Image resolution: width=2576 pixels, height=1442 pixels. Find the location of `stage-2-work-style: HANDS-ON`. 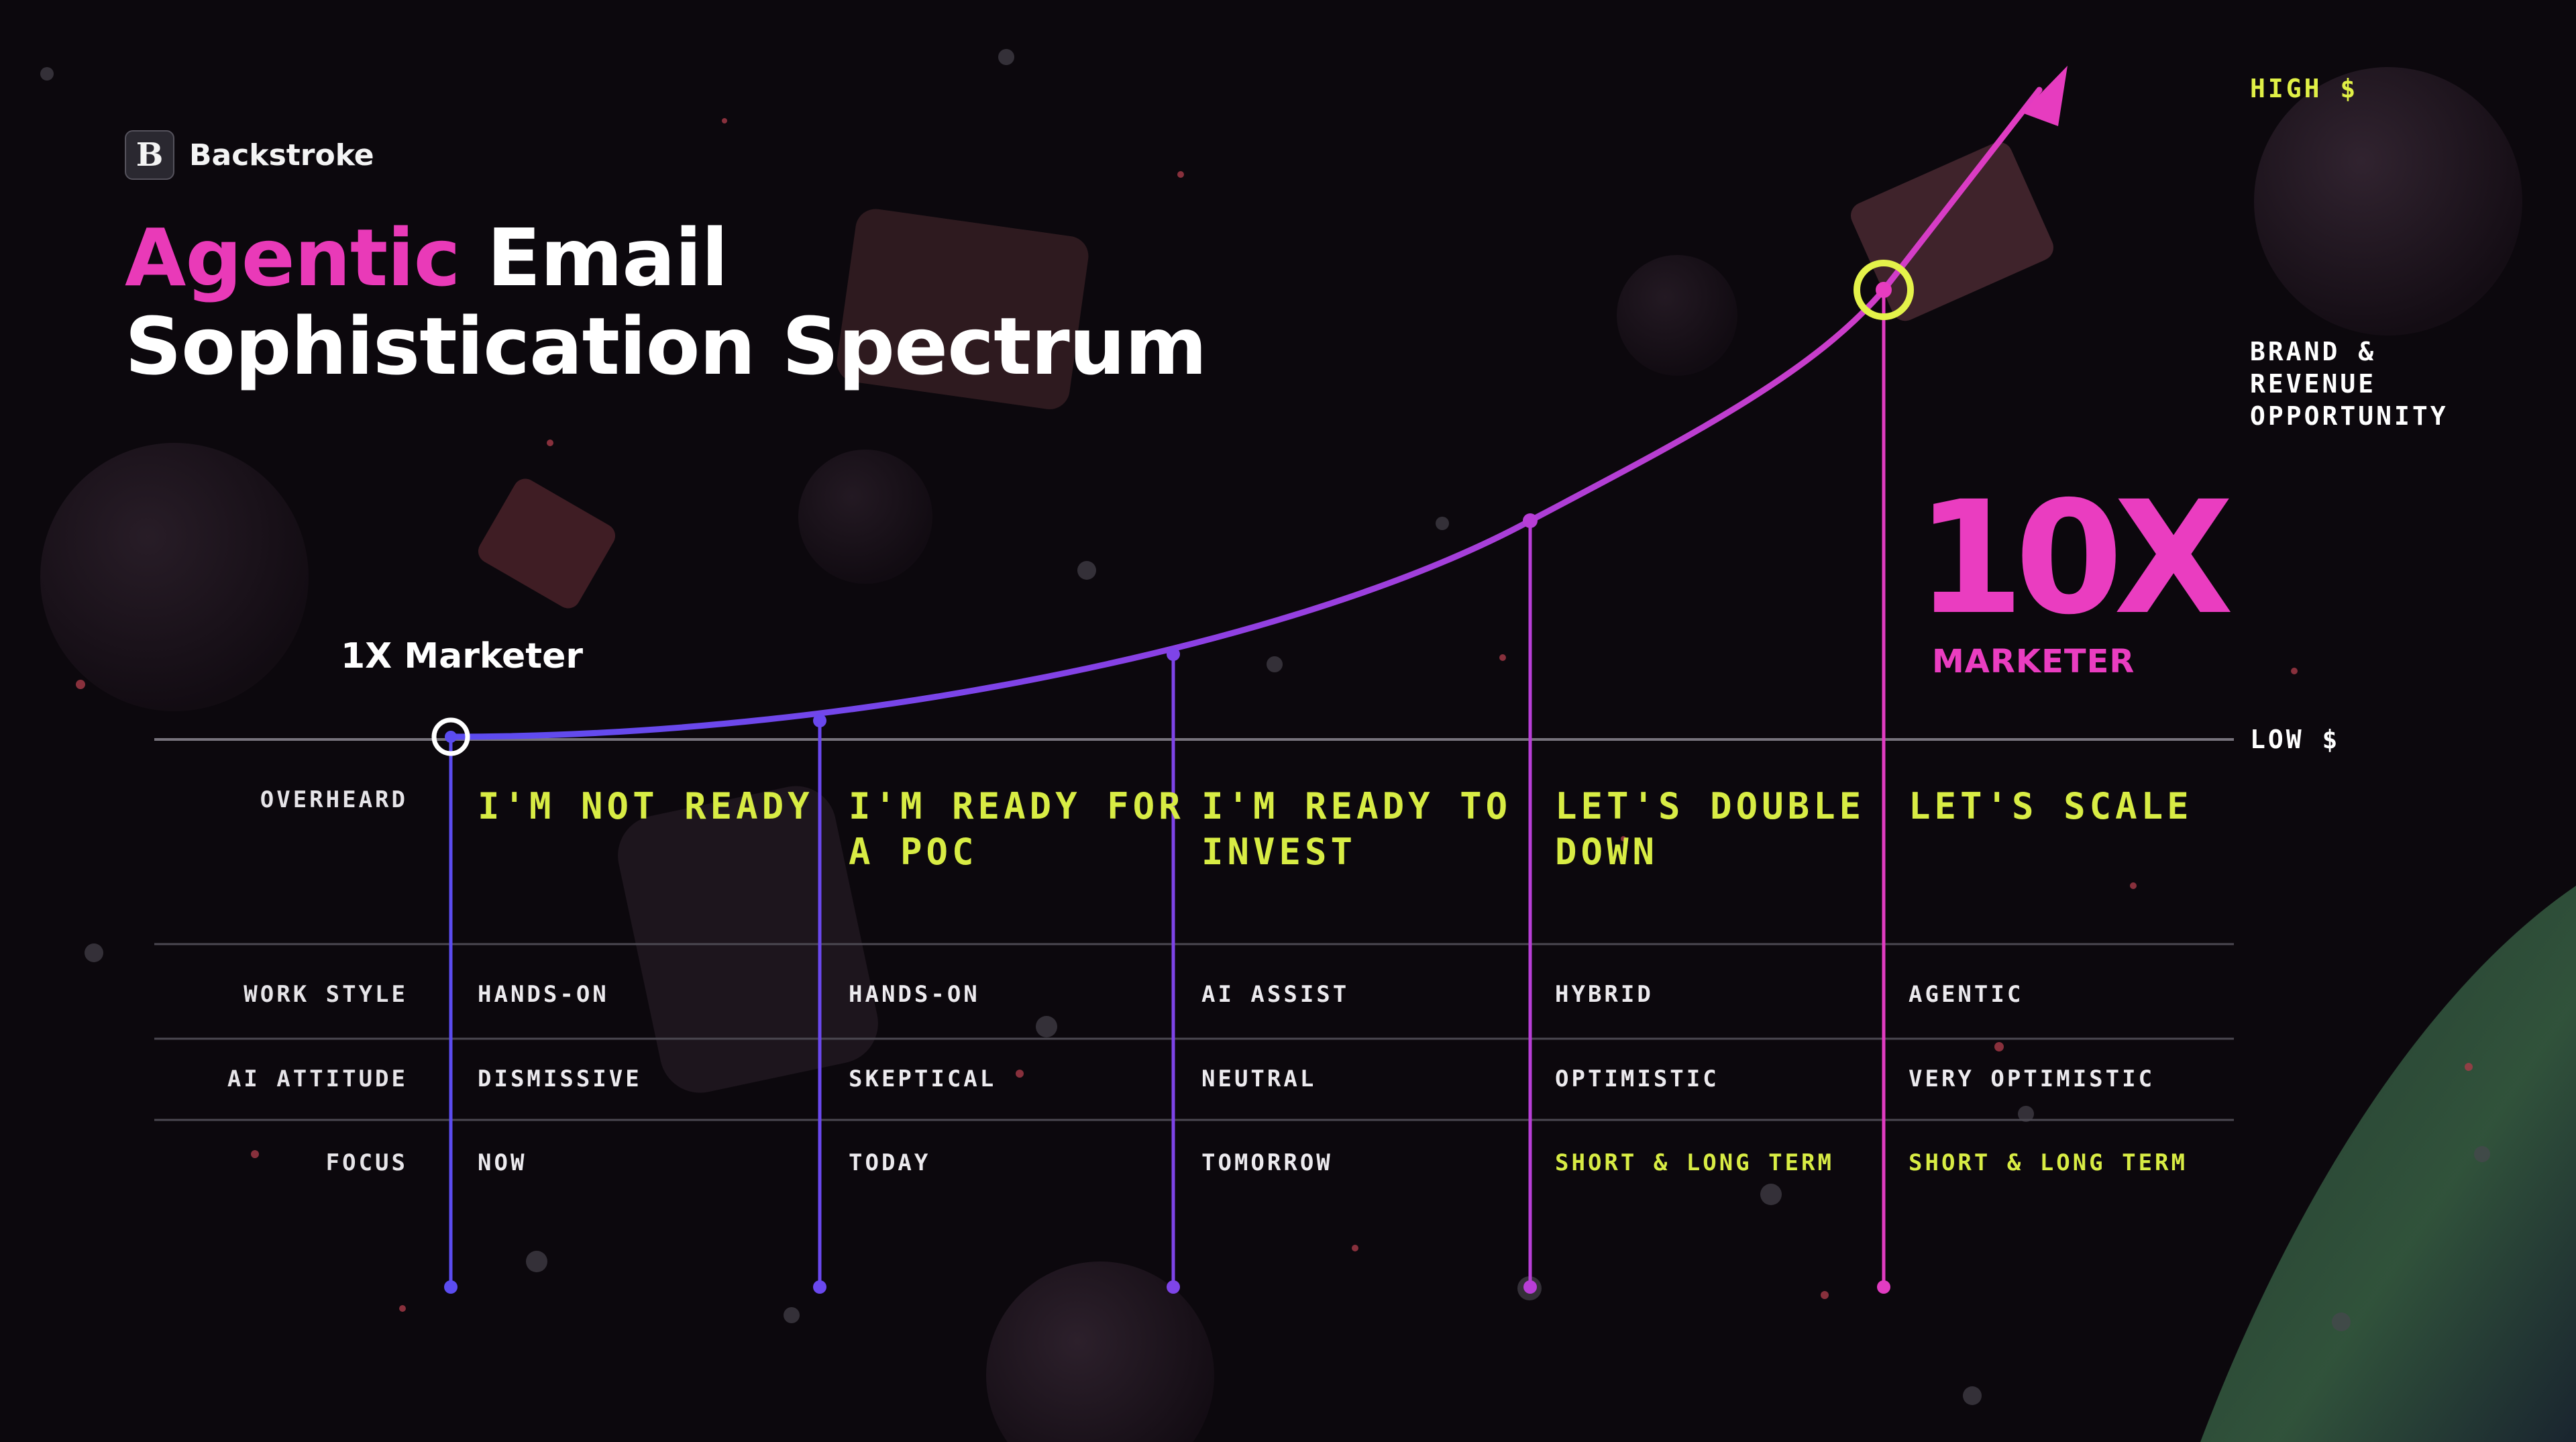

stage-2-work-style: HANDS-ON is located at coordinates (914, 994).